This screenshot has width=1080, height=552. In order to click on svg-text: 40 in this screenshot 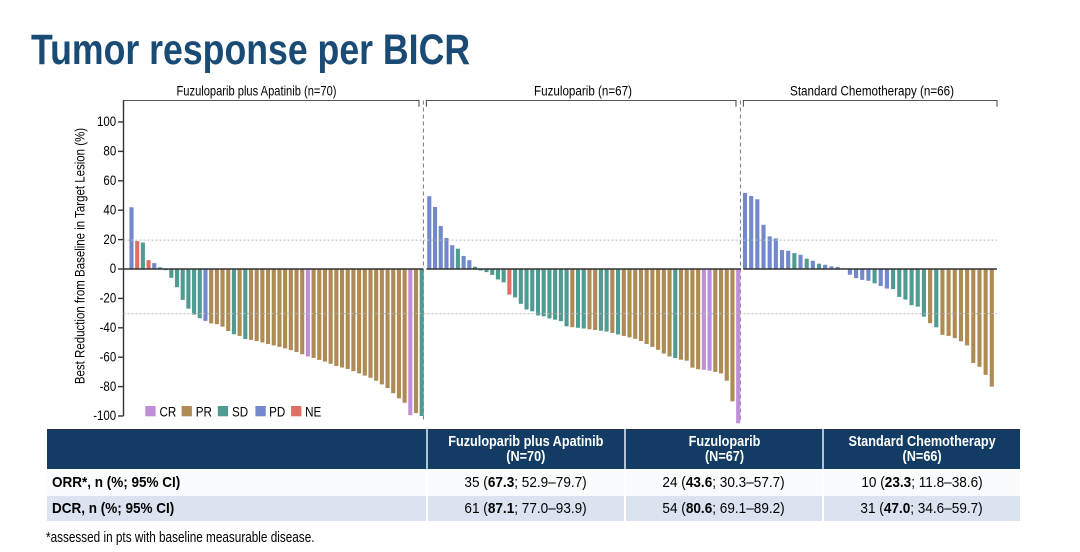, I will do `click(109, 209)`.